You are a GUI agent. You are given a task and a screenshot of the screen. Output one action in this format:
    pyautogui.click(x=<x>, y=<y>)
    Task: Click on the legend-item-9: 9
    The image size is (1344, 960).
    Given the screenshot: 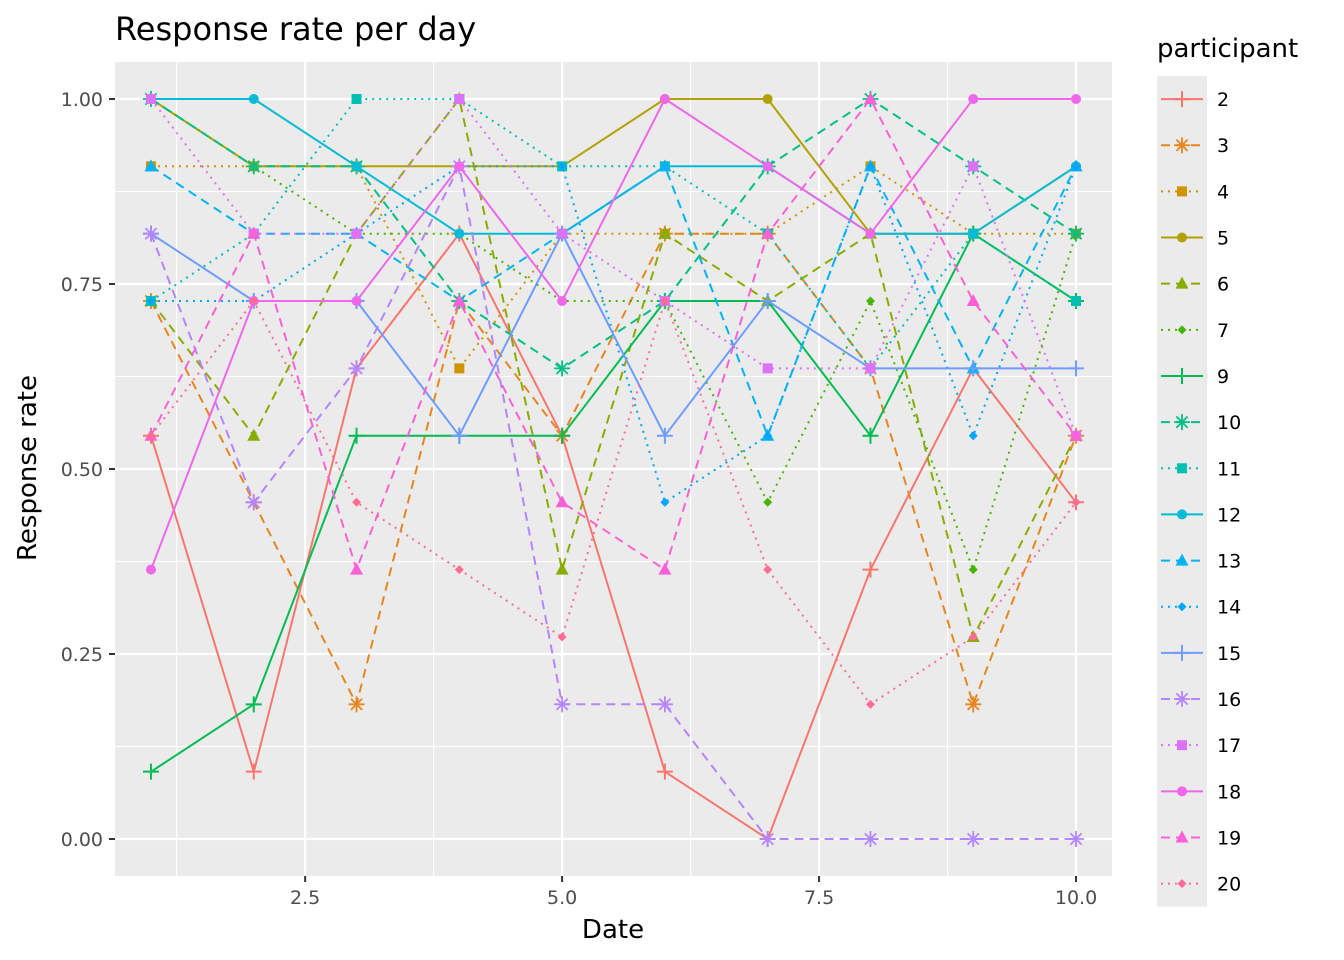 What is the action you would take?
    pyautogui.click(x=1195, y=377)
    